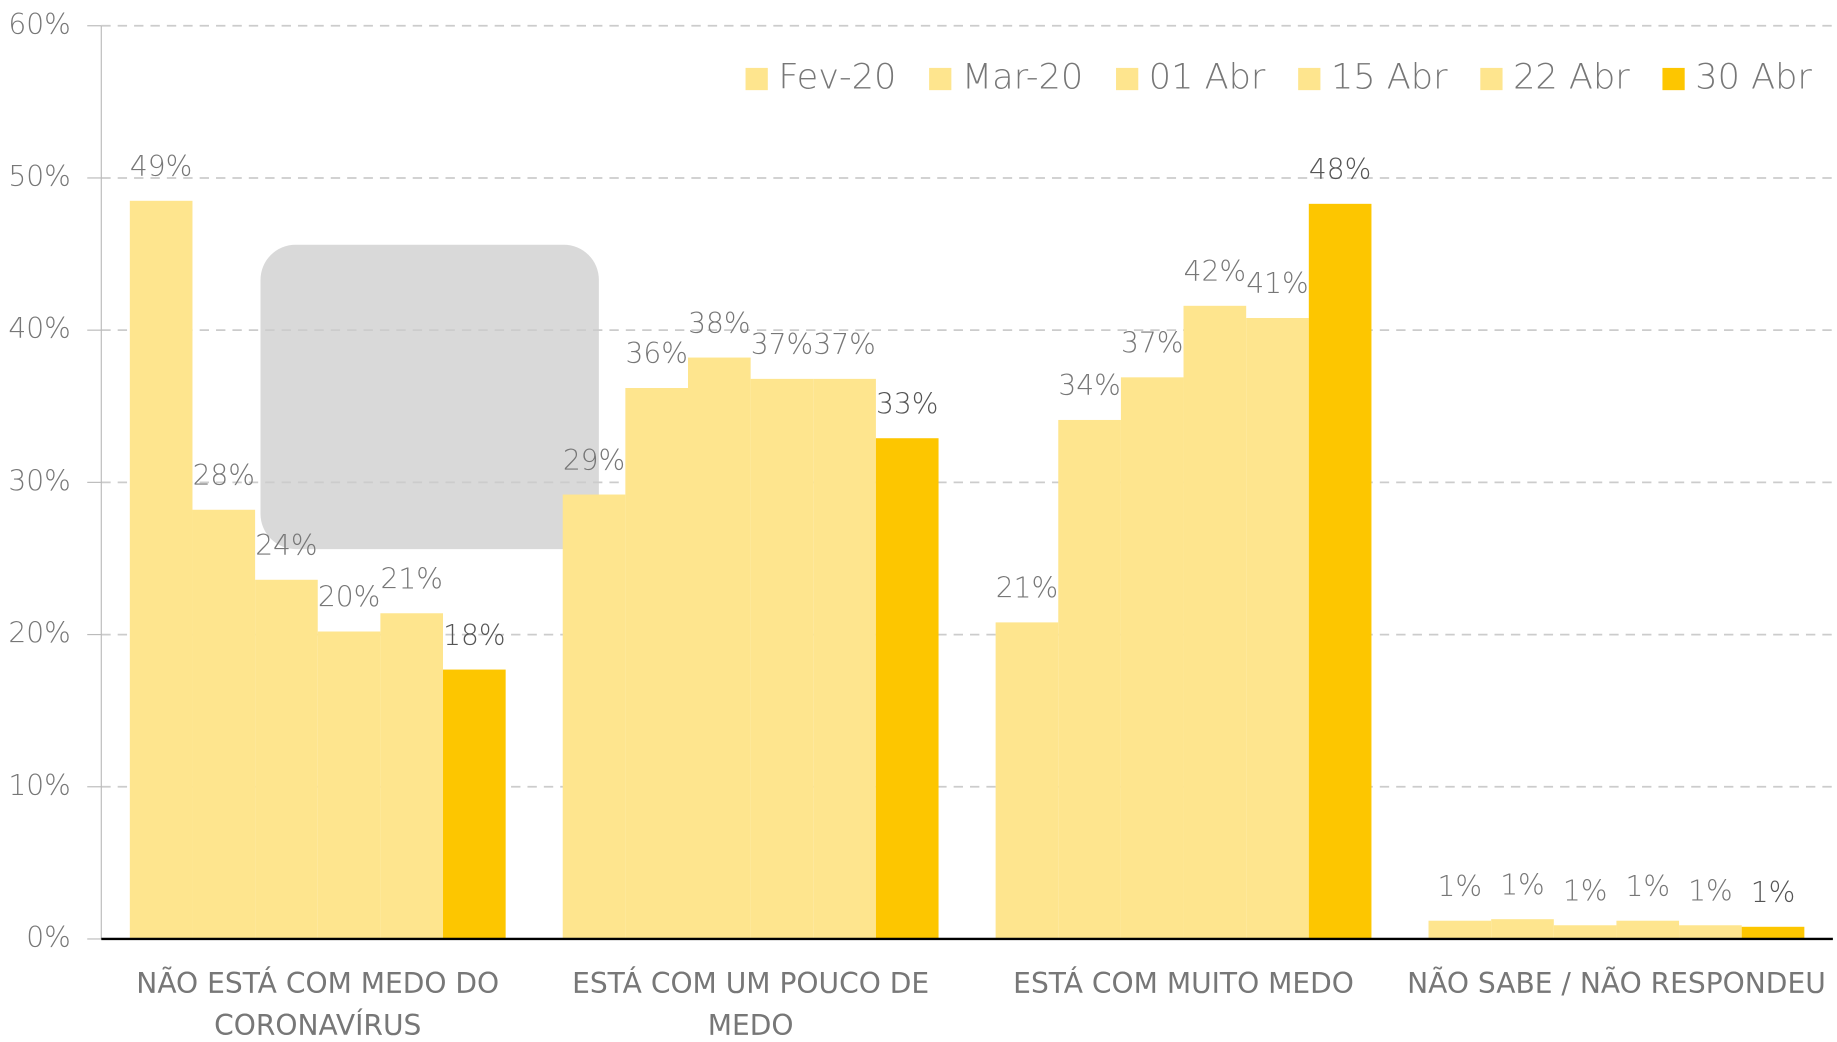  I want to click on data-label: 36%, so click(656, 353).